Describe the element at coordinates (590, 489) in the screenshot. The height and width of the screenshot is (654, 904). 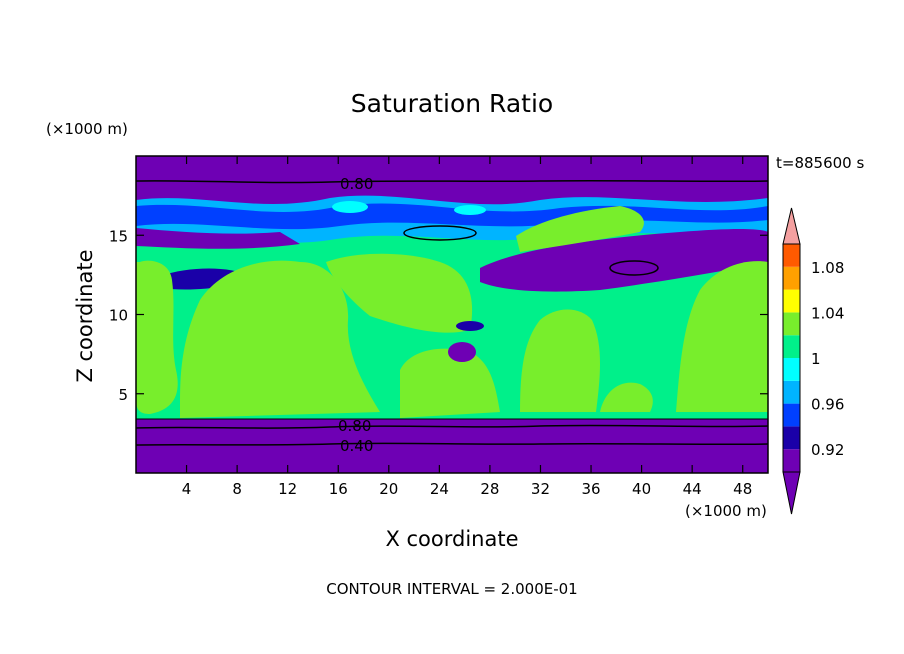
I see `x-tick-label: 36` at that location.